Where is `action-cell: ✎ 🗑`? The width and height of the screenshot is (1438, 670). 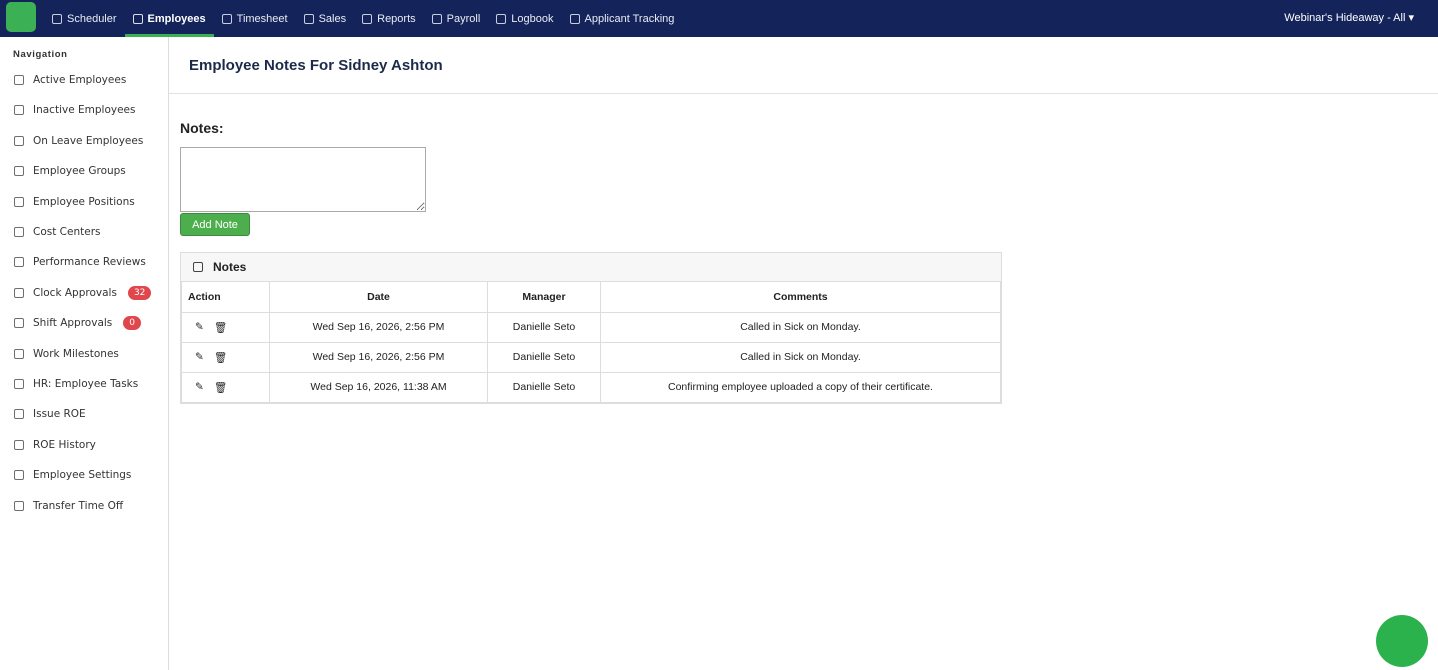 action-cell: ✎ 🗑 is located at coordinates (225, 357).